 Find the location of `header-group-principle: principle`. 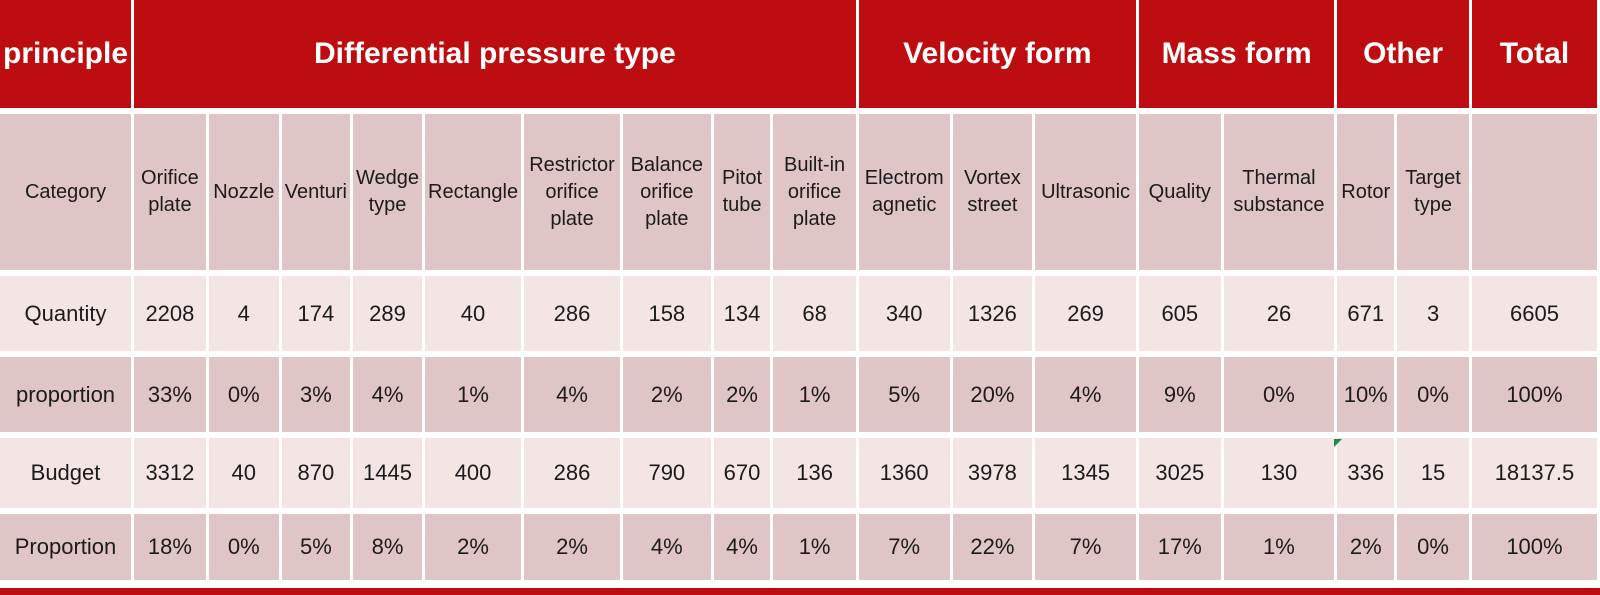

header-group-principle: principle is located at coordinates (66, 54).